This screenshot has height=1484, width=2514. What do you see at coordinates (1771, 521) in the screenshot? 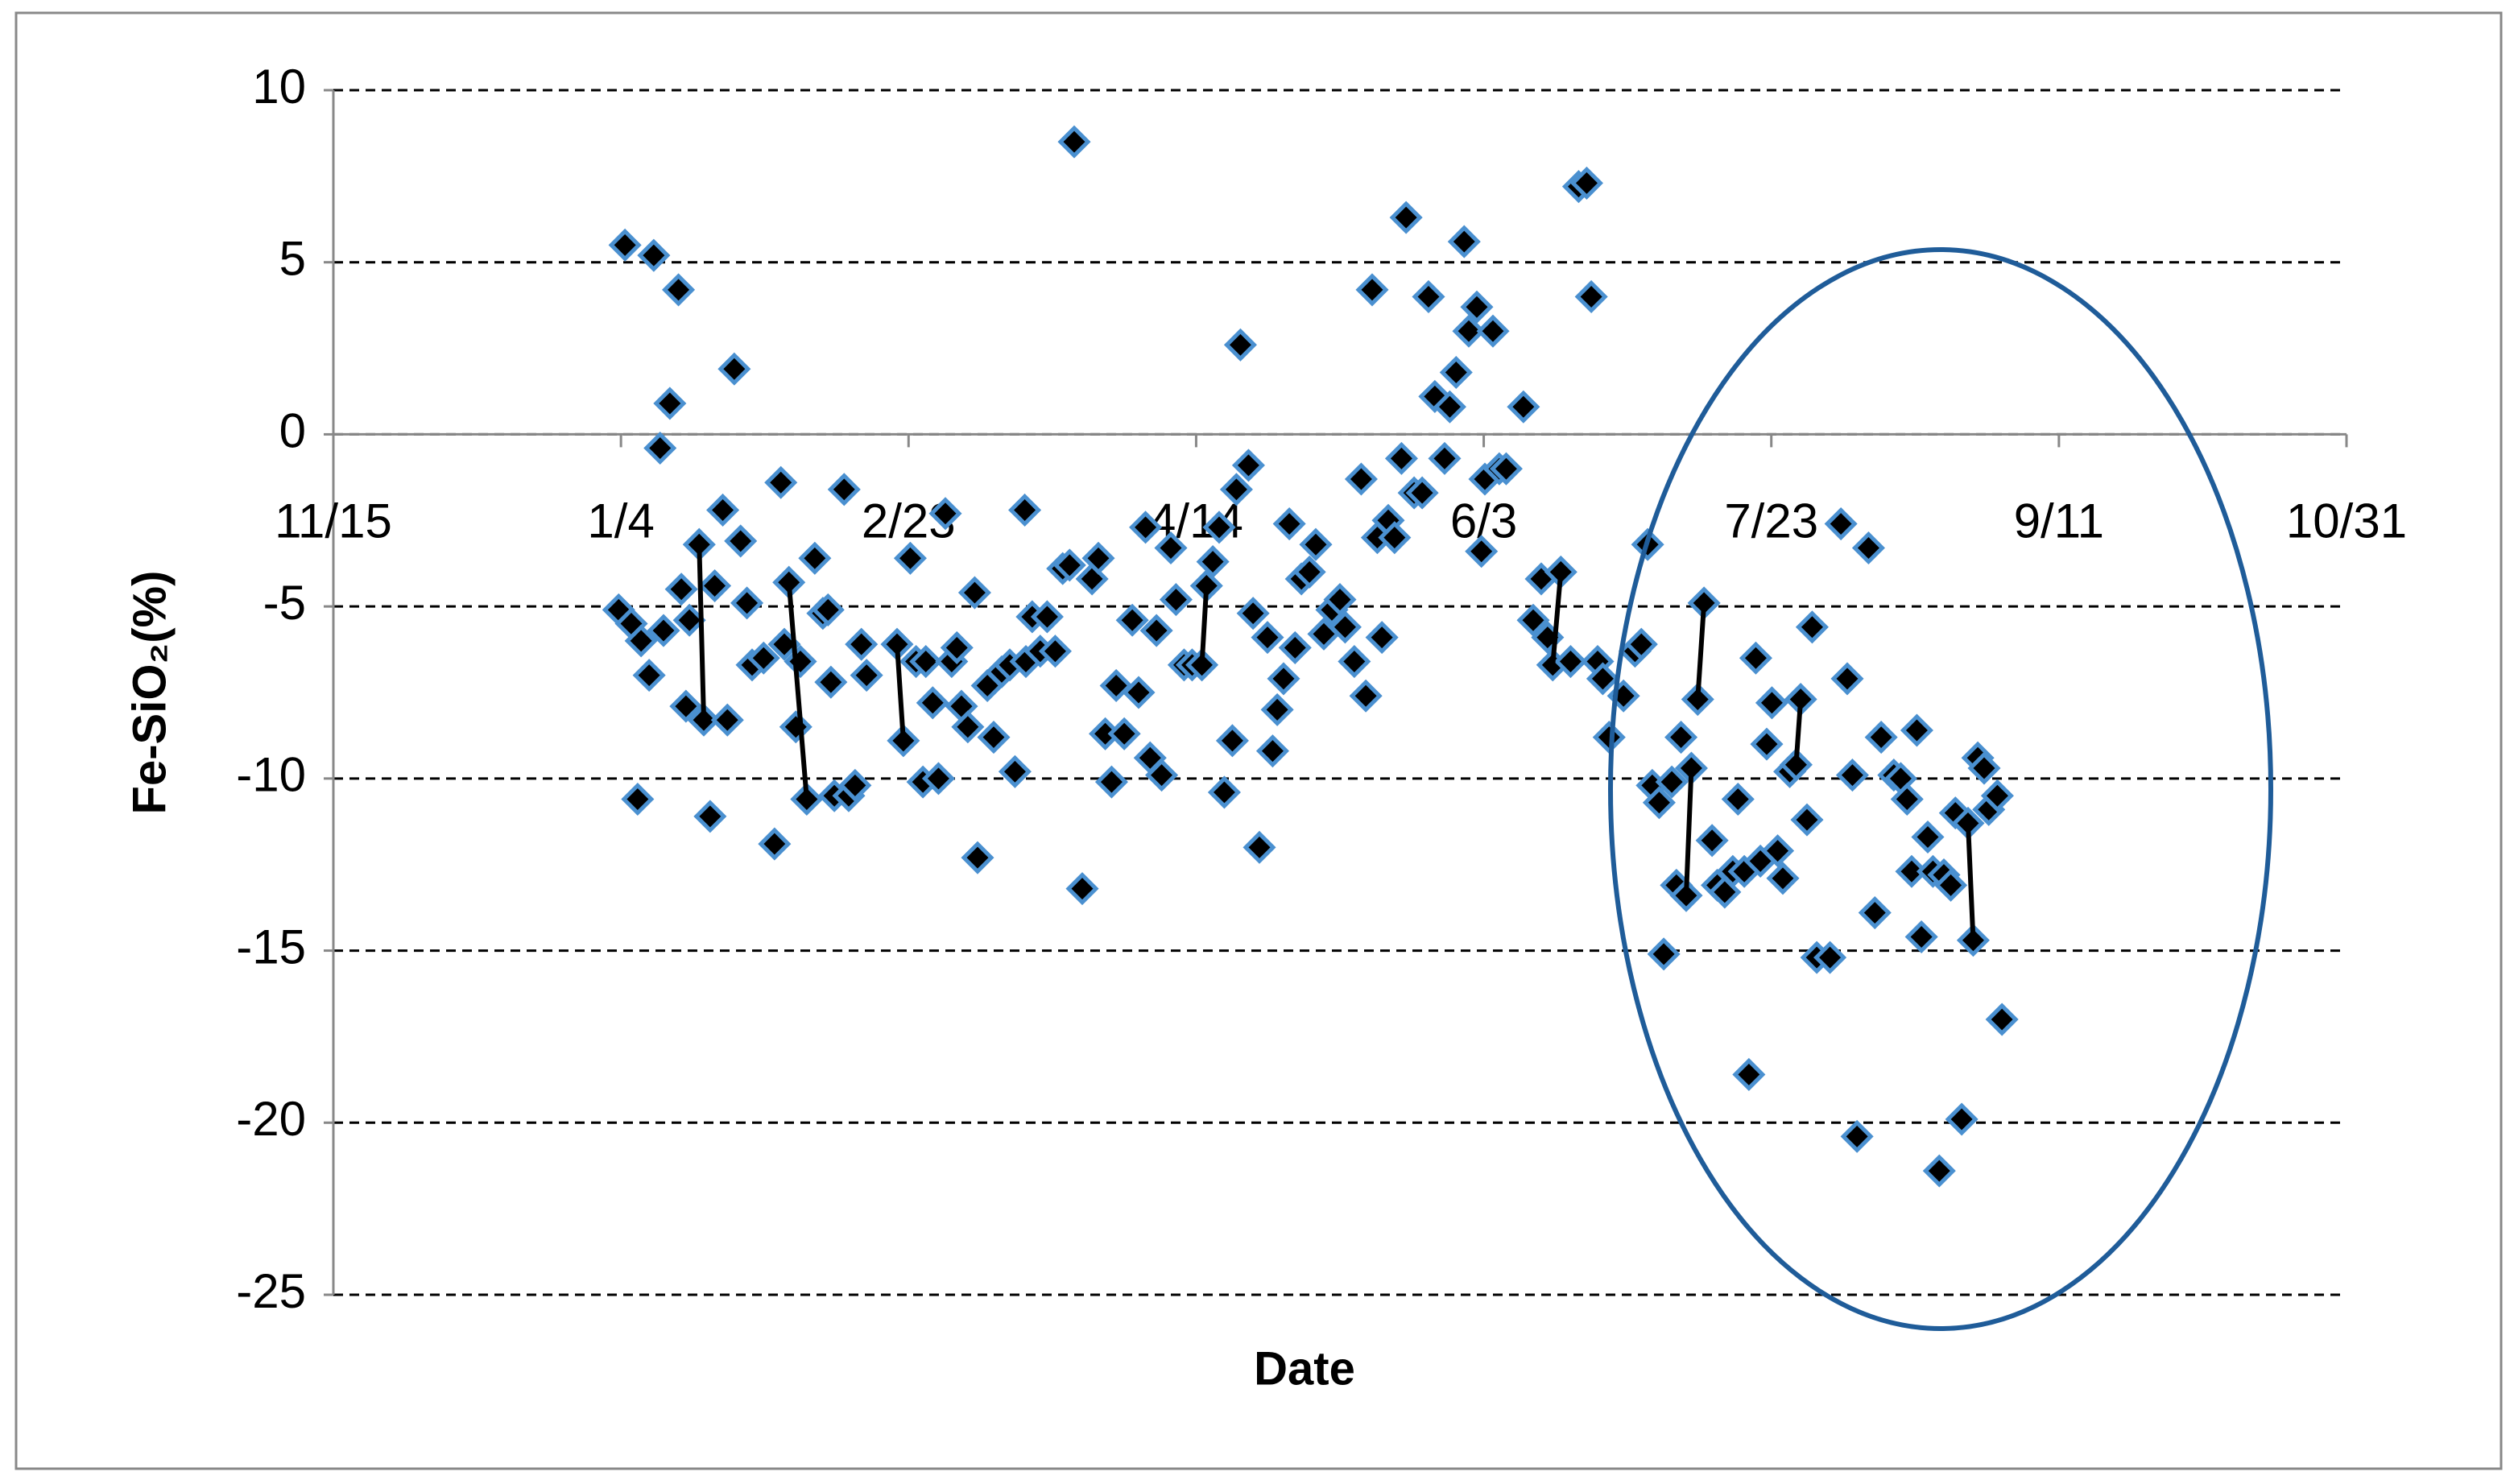
I see `x-tick-label: 7/23` at bounding box center [1771, 521].